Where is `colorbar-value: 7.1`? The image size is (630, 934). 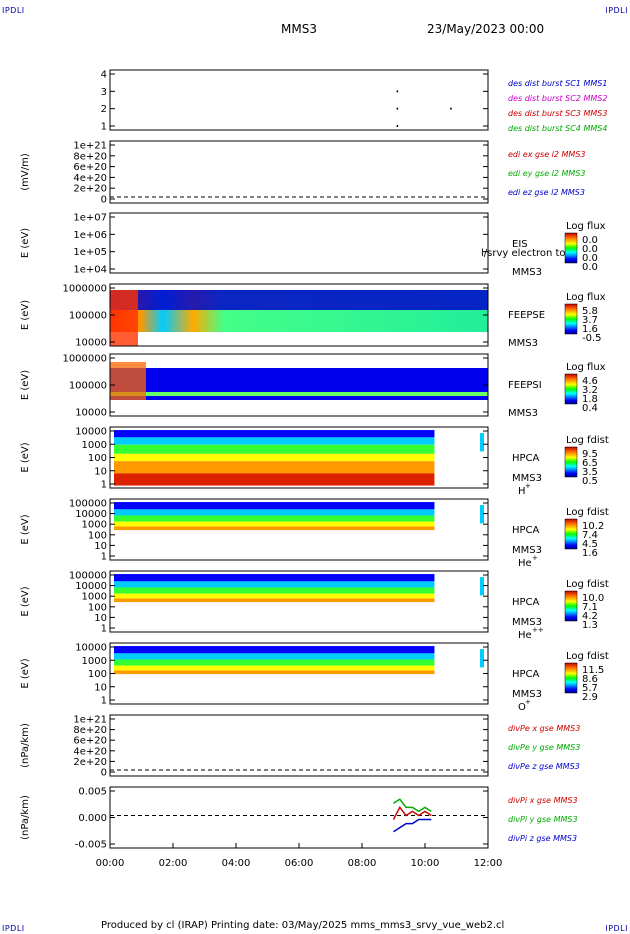
colorbar-value: 7.1 is located at coordinates (590, 607).